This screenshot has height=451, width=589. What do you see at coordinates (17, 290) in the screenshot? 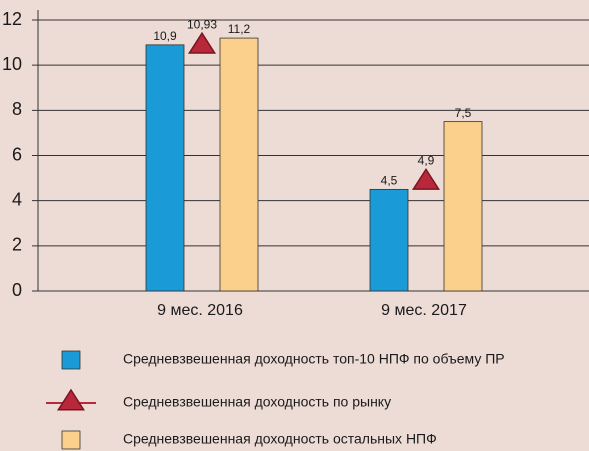
I see `y-tick-label: 0` at bounding box center [17, 290].